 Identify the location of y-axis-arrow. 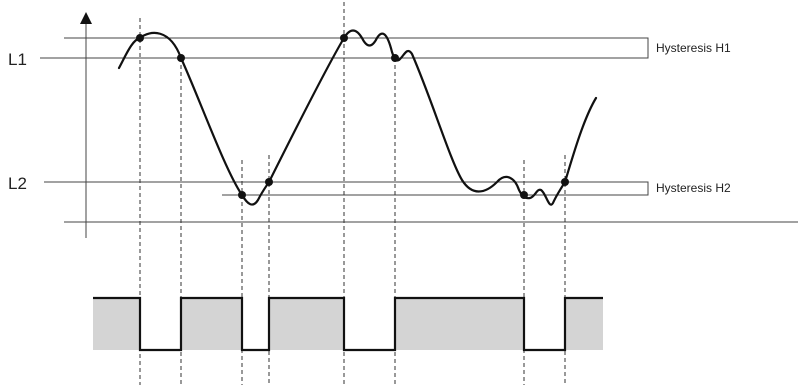
(86, 18).